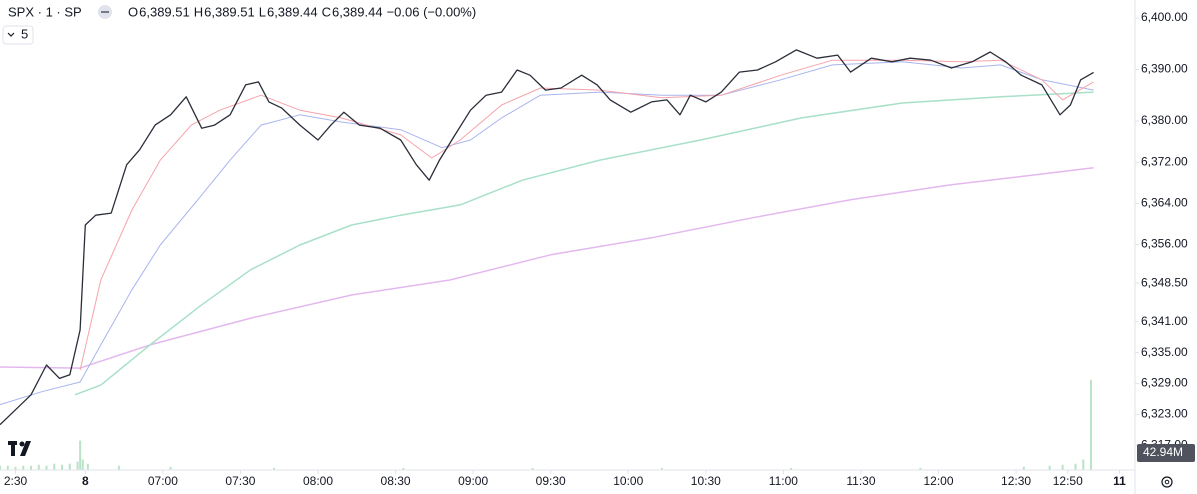 Image resolution: width=1197 pixels, height=494 pixels. I want to click on y-tick-label: 6,372.00, so click(1164, 161).